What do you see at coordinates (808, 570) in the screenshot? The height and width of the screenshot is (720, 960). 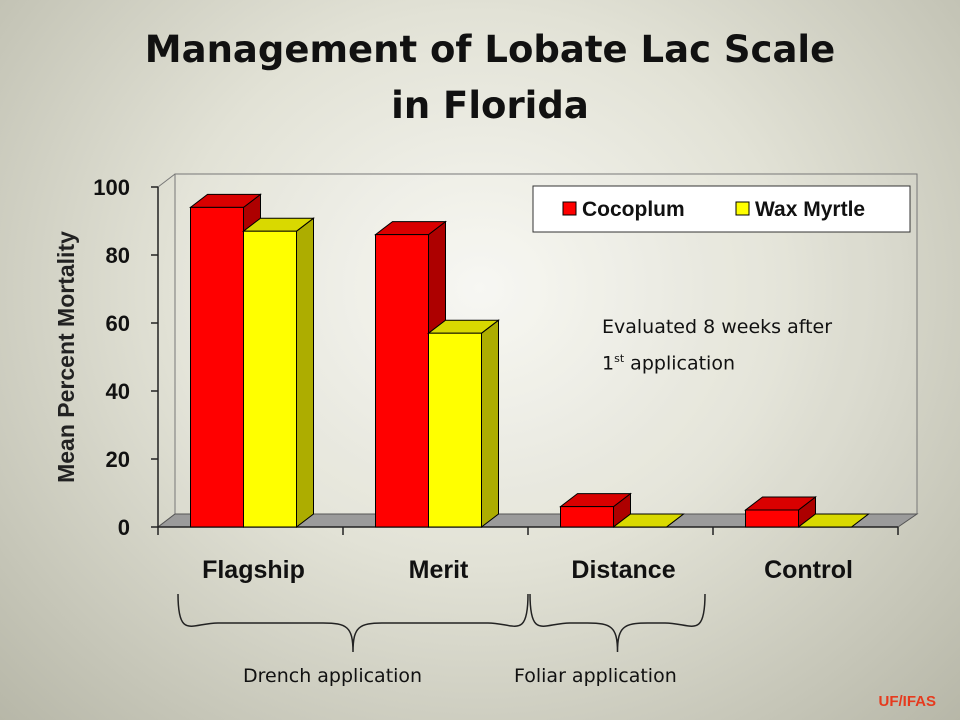 I see `x-tick-label: Control` at bounding box center [808, 570].